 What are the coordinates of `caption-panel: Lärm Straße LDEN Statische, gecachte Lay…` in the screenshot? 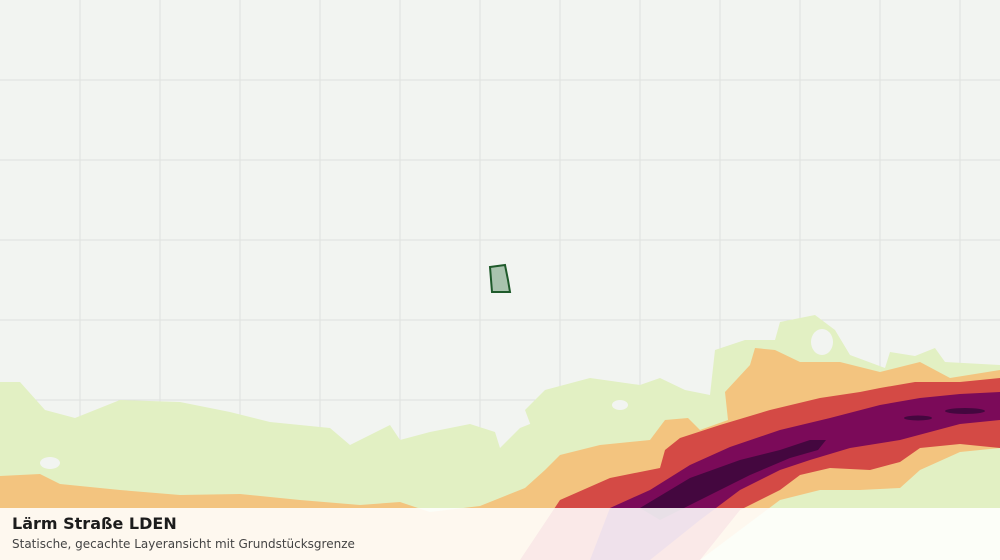 It's located at (500, 534).